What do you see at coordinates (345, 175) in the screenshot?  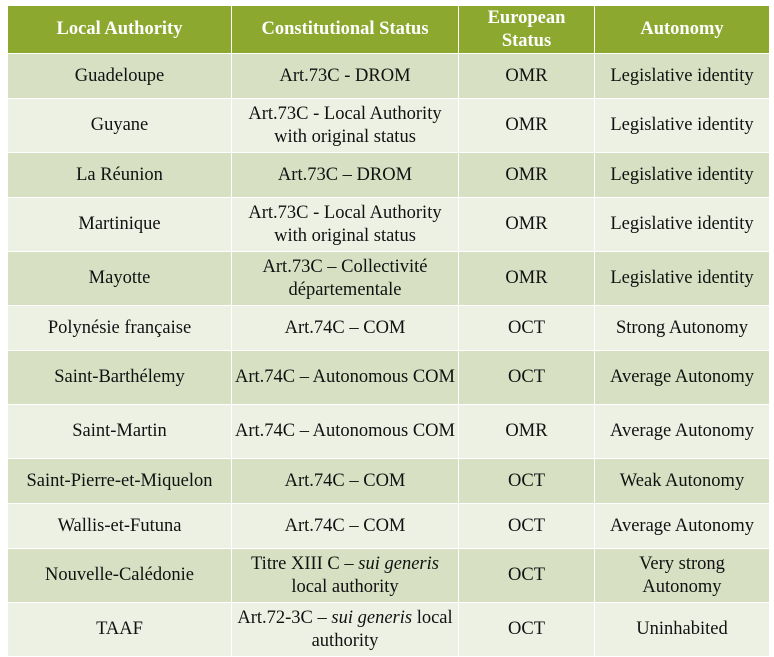 I see `constitutional-status-cell: Art.73C – DROM` at bounding box center [345, 175].